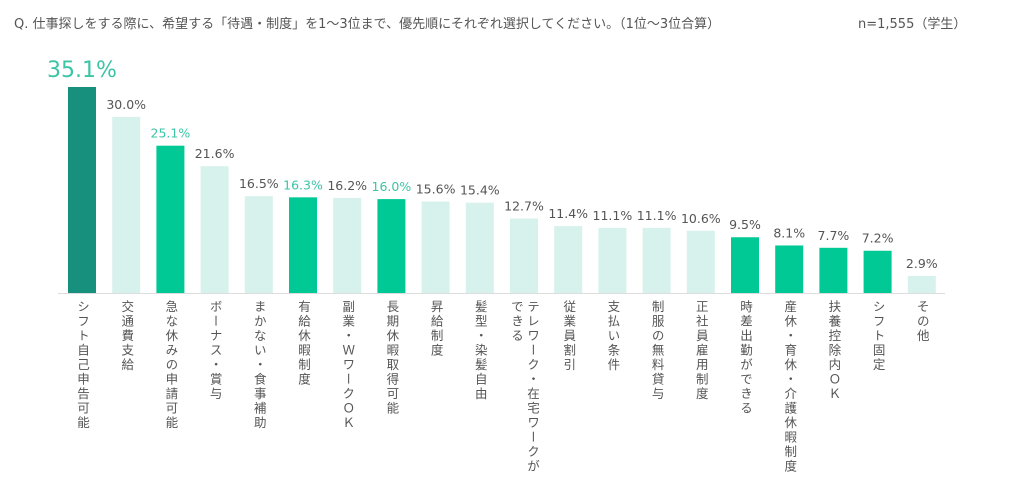 The width and height of the screenshot is (1024, 496). I want to click on category-label: 昇給制度, so click(436, 329).